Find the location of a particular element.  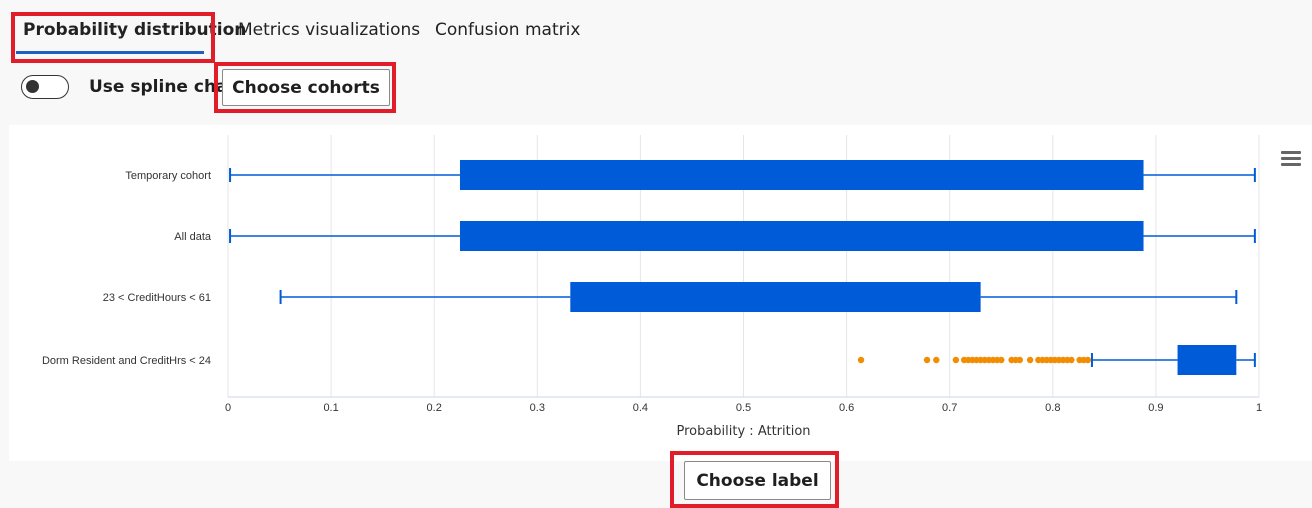

category-label: Dorm Resident and CreditHrs < 24 is located at coordinates (126, 361).